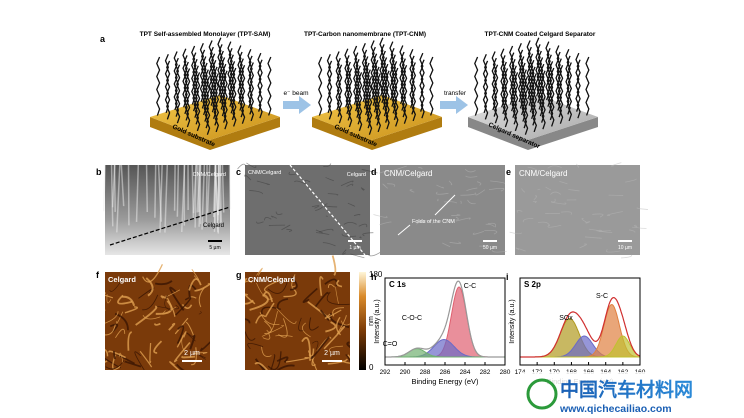  What do you see at coordinates (485, 372) in the screenshot?
I see `x-tick-label: 282` at bounding box center [485, 372].